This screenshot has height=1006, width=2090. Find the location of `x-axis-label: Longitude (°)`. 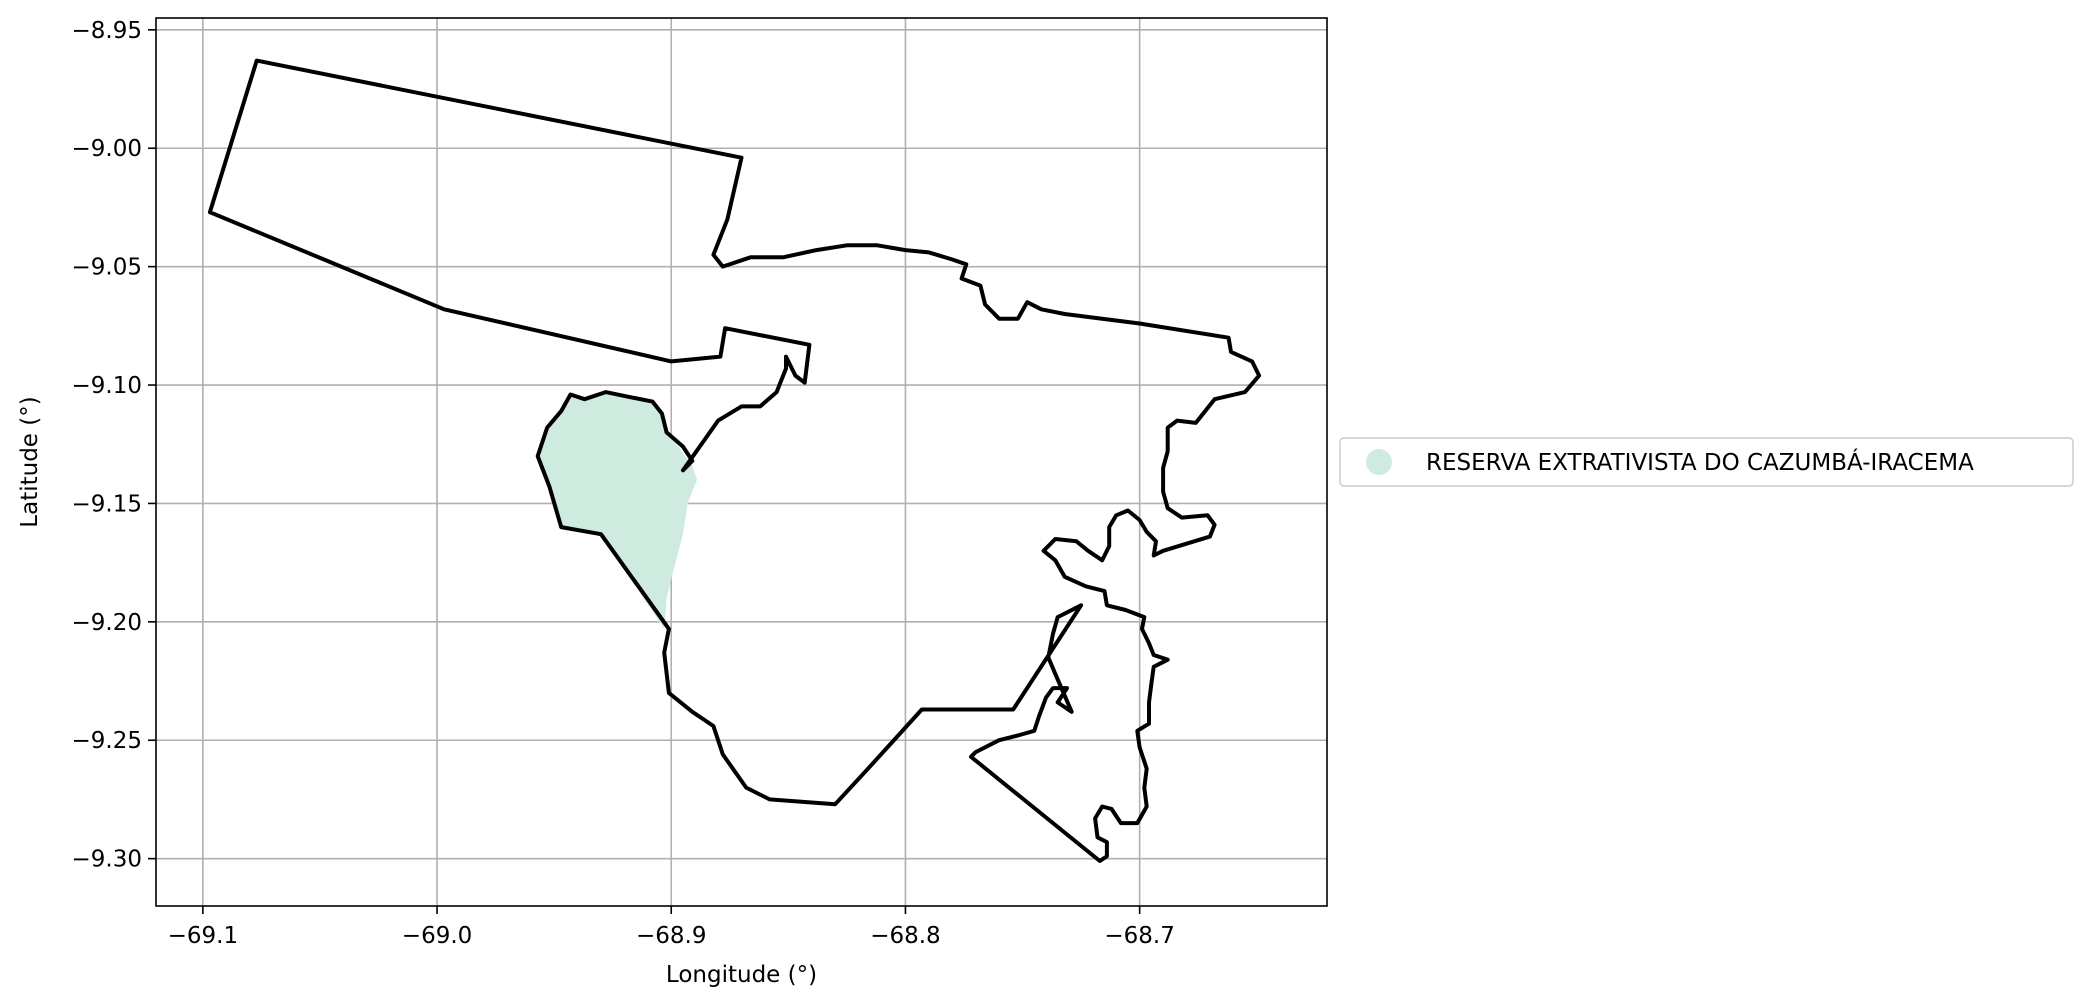

x-axis-label: Longitude (°) is located at coordinates (741, 975).